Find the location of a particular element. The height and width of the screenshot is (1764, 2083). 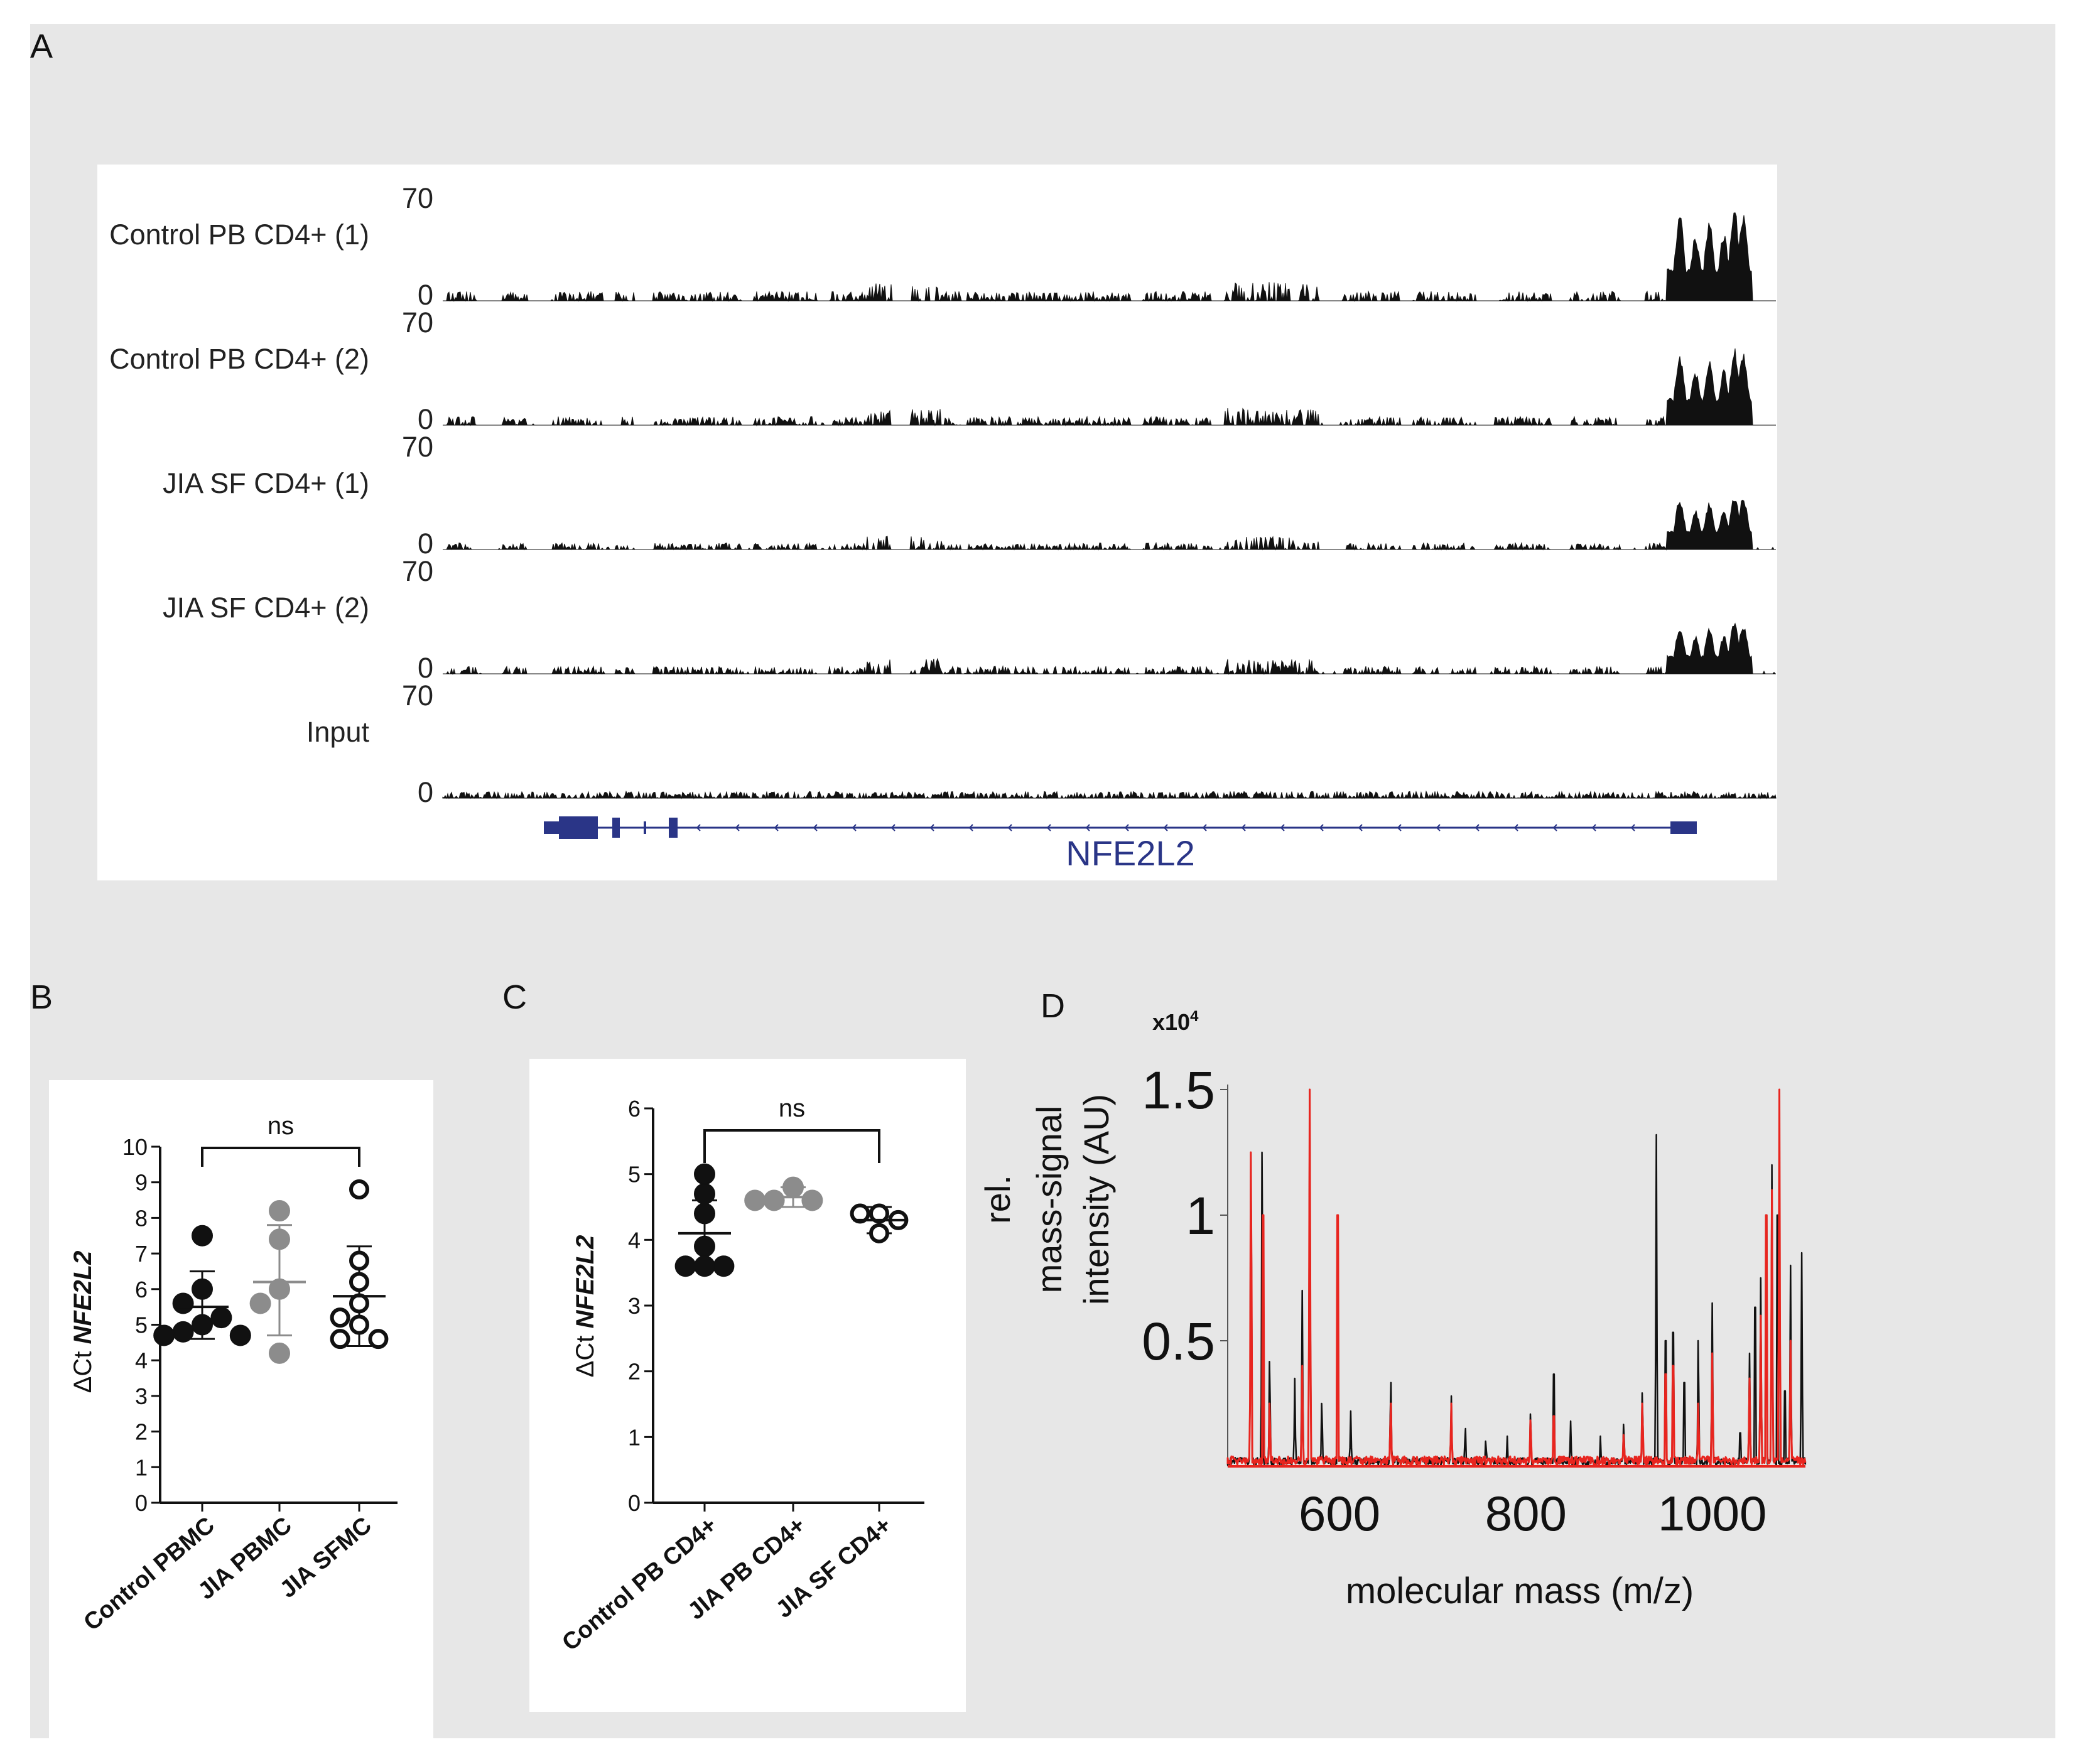

y-tick-label: 3 is located at coordinates (141, 1396).